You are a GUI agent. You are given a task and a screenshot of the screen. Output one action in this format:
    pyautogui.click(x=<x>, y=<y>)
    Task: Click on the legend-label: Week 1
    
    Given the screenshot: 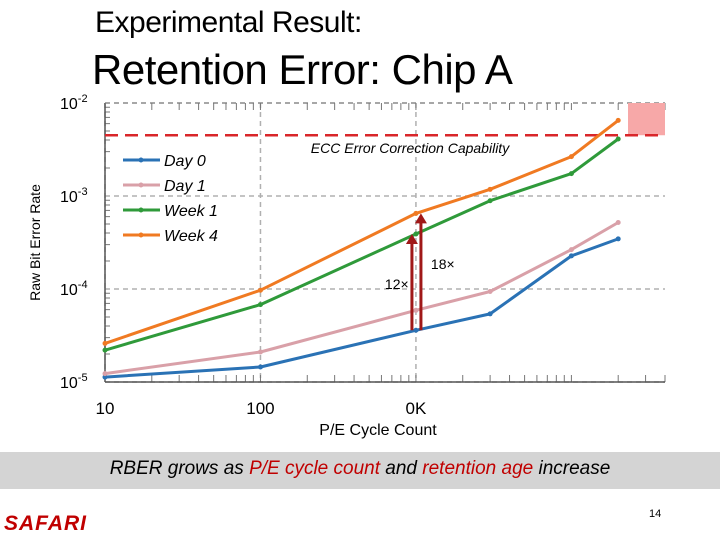 What is the action you would take?
    pyautogui.click(x=191, y=211)
    